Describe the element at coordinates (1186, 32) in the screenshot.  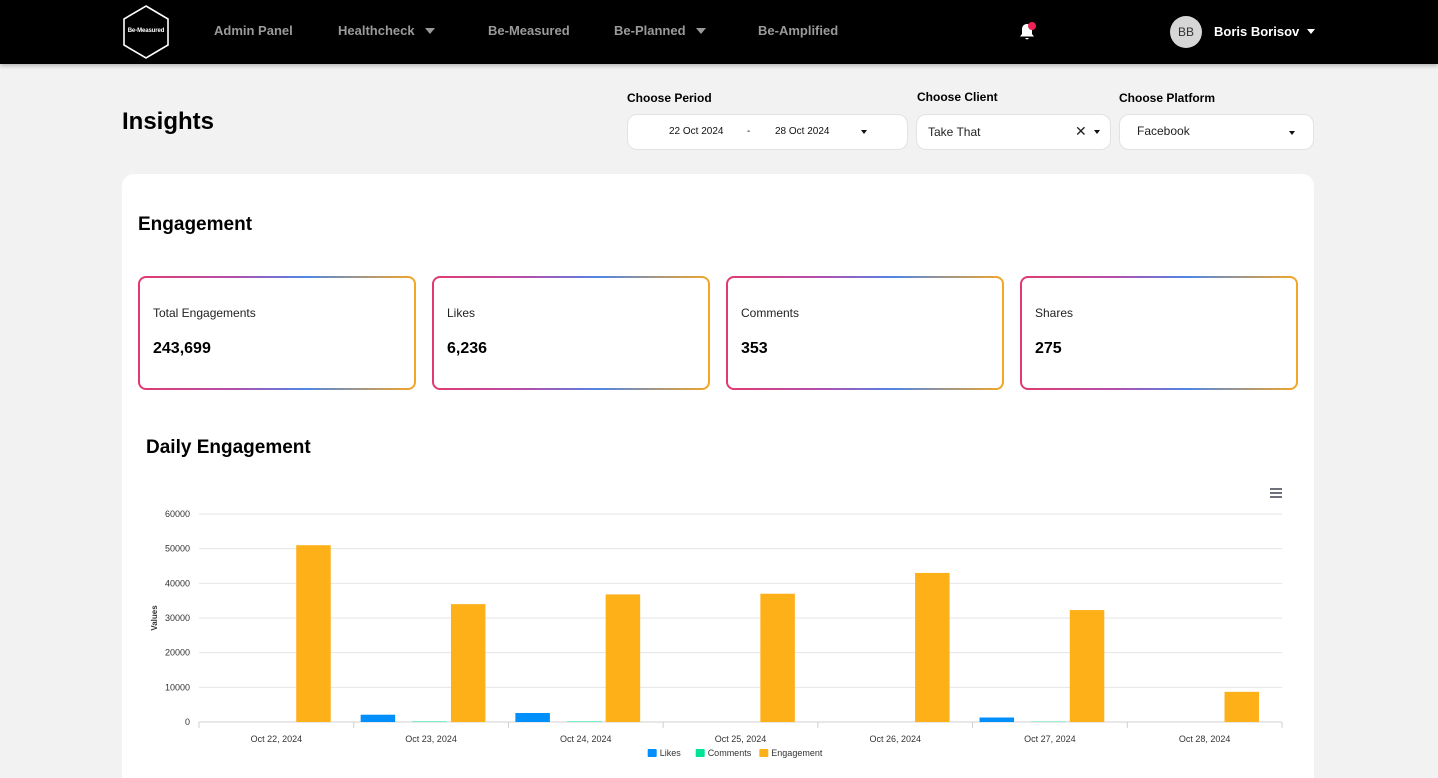
I see `avatar: BB` at that location.